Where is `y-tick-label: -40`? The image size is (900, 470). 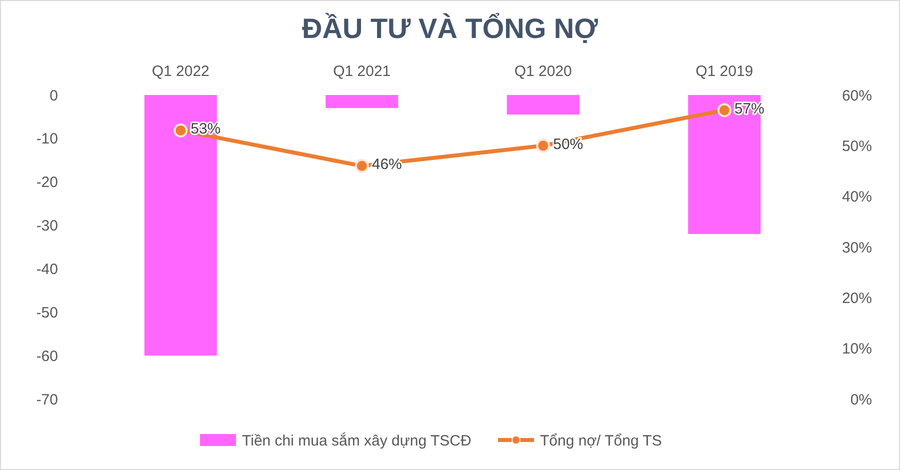
y-tick-label: -40 is located at coordinates (47, 269).